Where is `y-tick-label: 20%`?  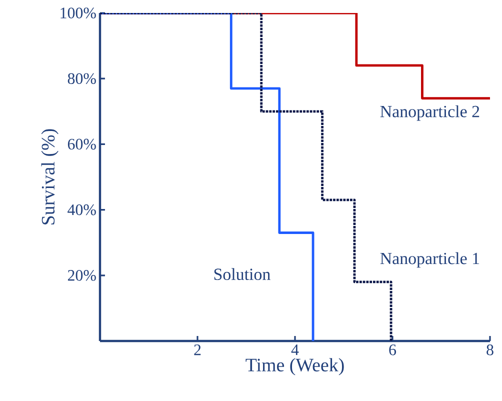 y-tick-label: 20% is located at coordinates (82, 275).